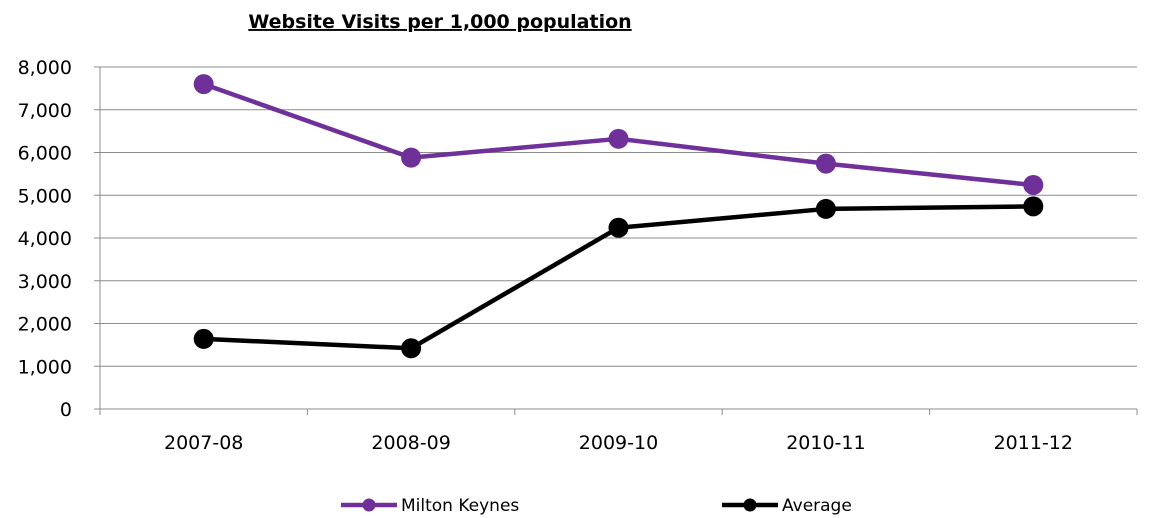  Describe the element at coordinates (596, 506) in the screenshot. I see `legend: Milton Keynes Average` at that location.